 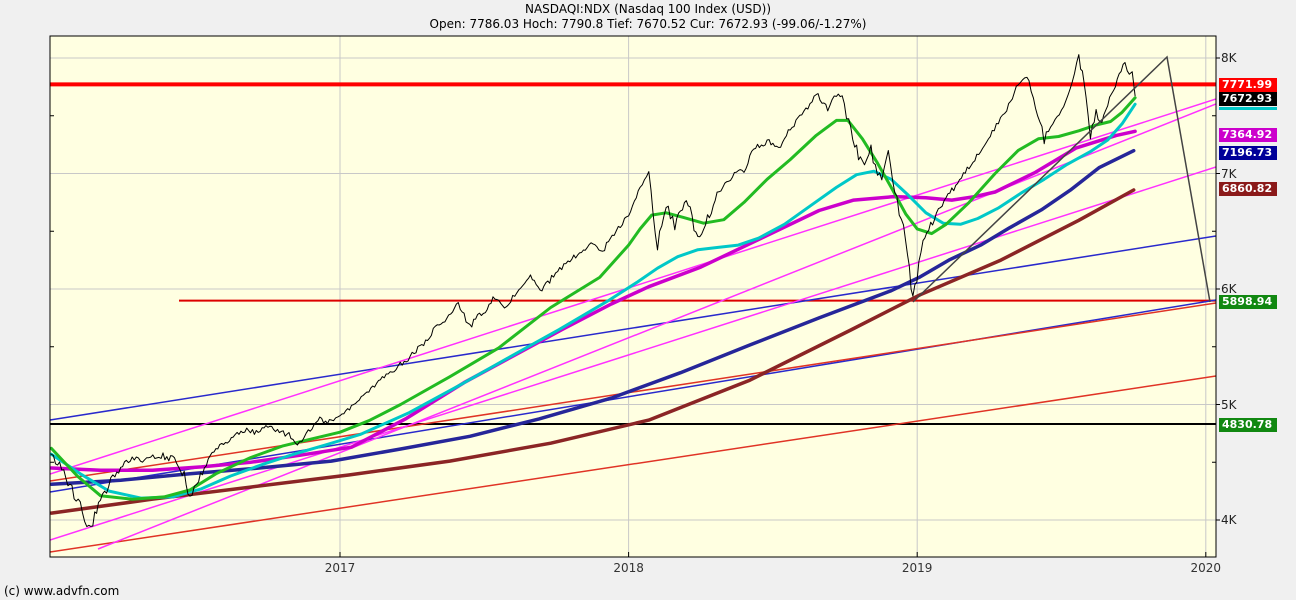 I want to click on black-projection, so click(x=1061, y=179).